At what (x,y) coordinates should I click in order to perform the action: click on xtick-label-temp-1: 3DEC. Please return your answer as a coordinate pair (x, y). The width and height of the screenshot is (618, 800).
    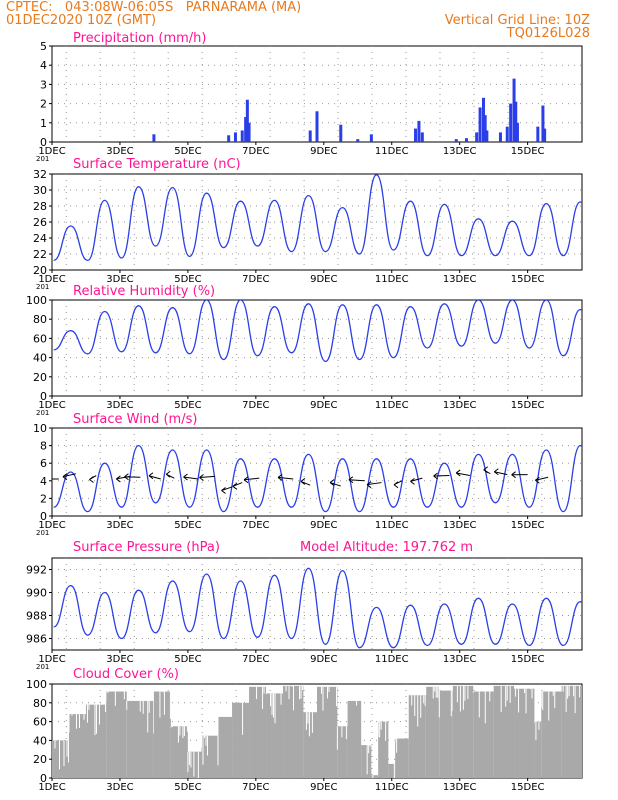
    Looking at the image, I should click on (119, 279).